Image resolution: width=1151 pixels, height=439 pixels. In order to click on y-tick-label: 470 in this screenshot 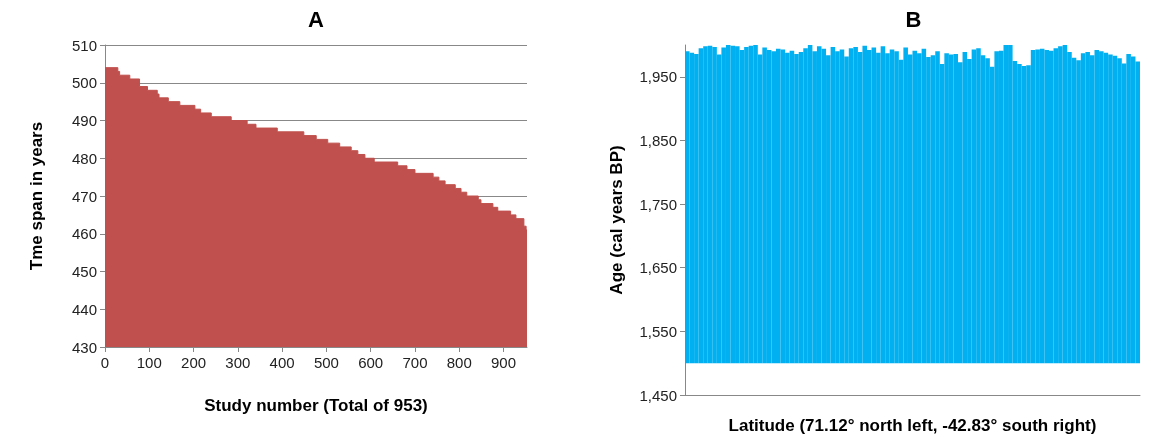, I will do `click(84, 196)`.